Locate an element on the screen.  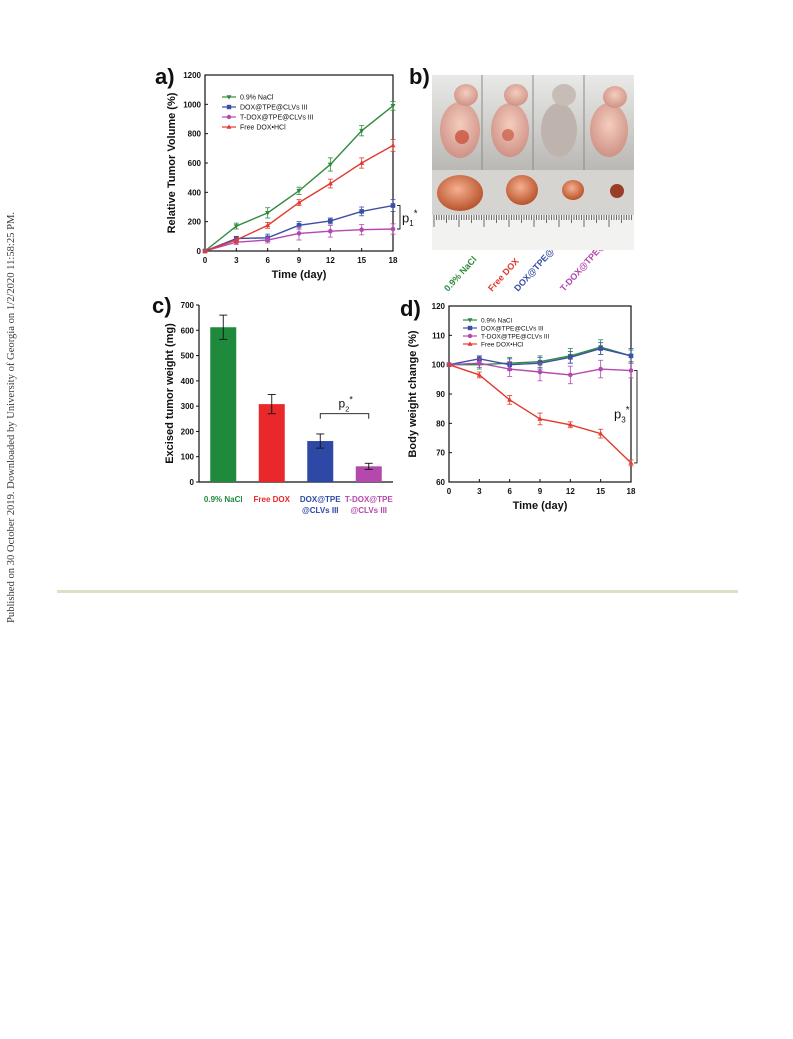
y-axis-title: Relative Tumor Volume (%) is located at coordinates (172, 162).